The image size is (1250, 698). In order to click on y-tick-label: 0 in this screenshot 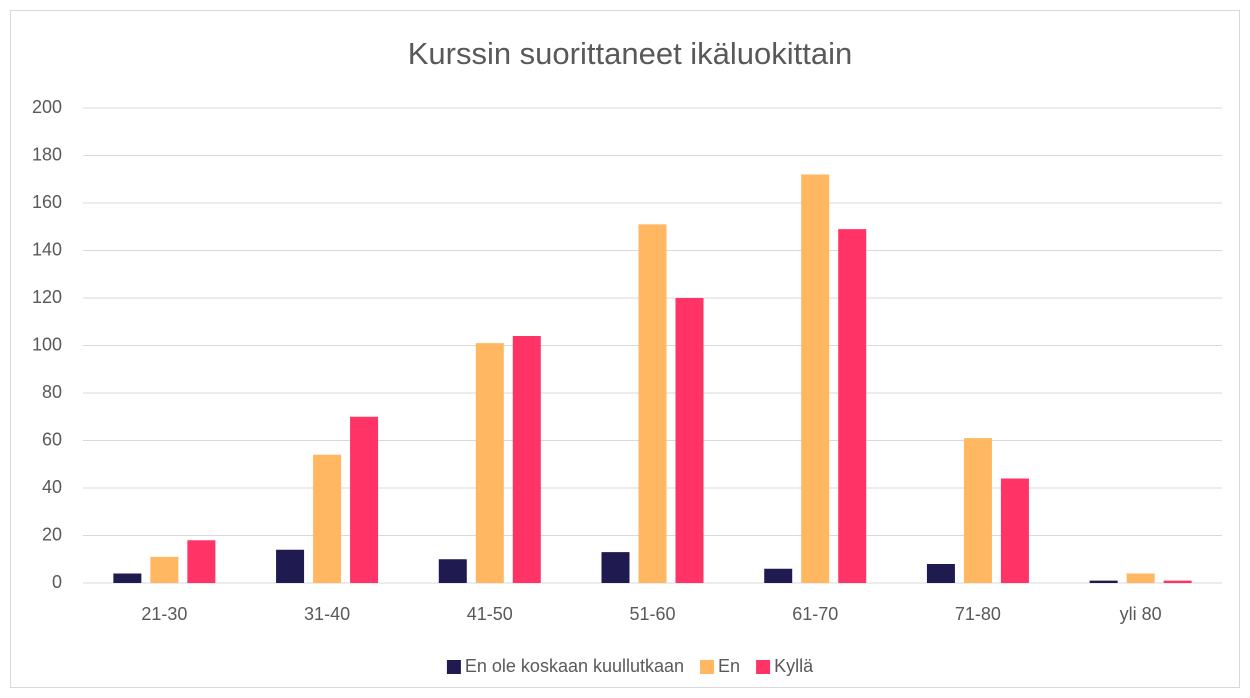, I will do `click(57, 582)`.